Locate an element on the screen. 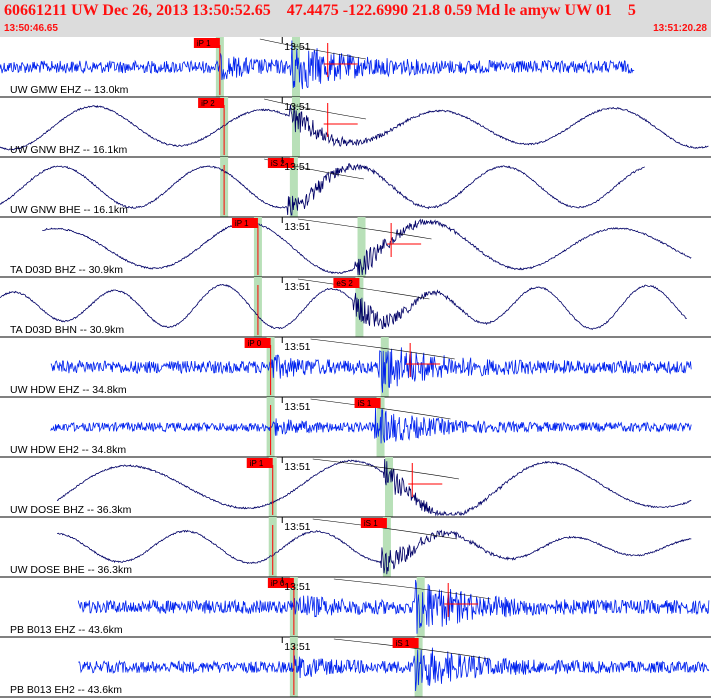 The width and height of the screenshot is (711, 698). pick-label-6: iS 1 is located at coordinates (365, 403).